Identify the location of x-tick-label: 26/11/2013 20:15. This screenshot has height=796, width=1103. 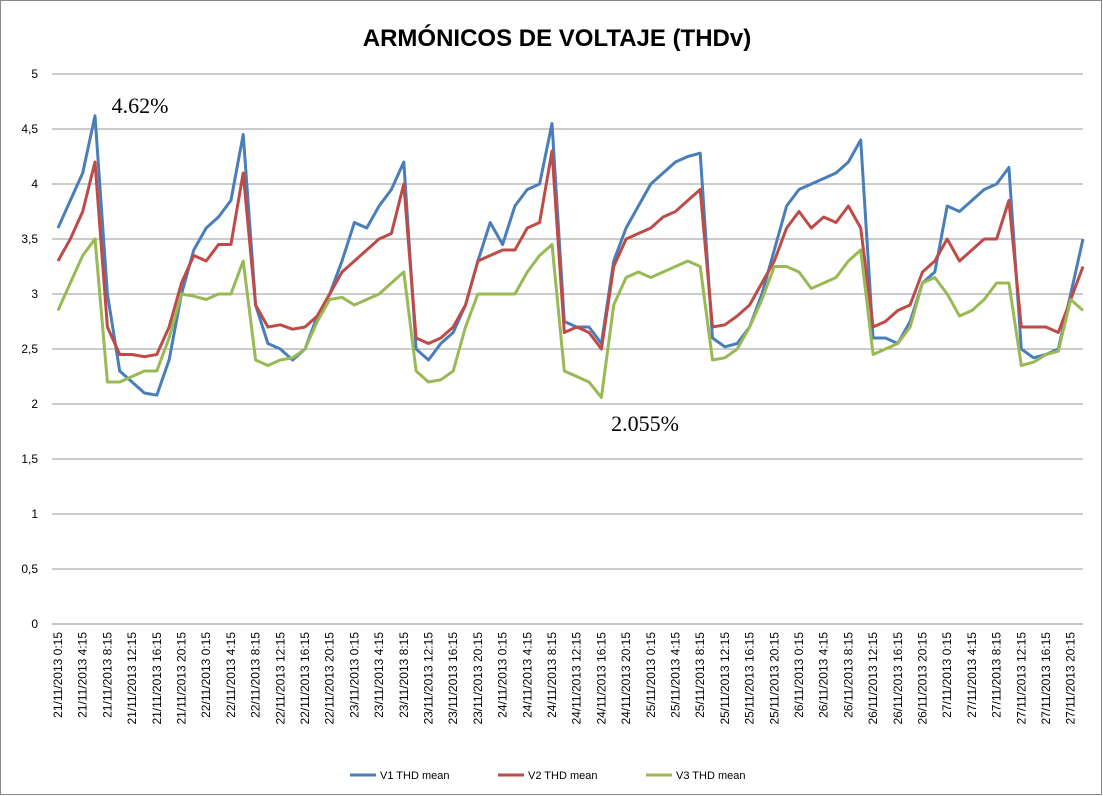
(922, 678).